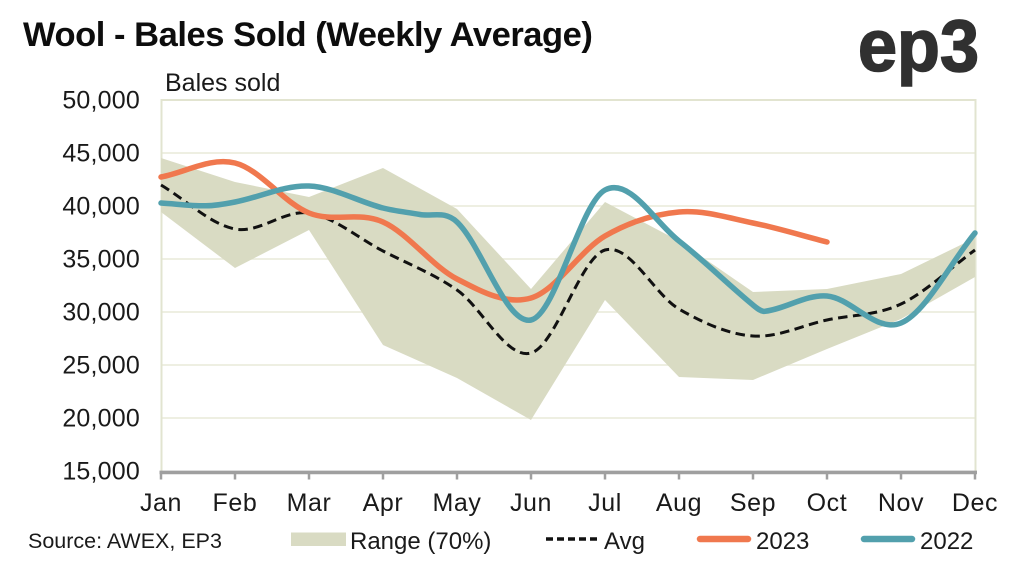 The width and height of the screenshot is (1024, 573). What do you see at coordinates (782, 541) in the screenshot?
I see `svg-text: 2023` at bounding box center [782, 541].